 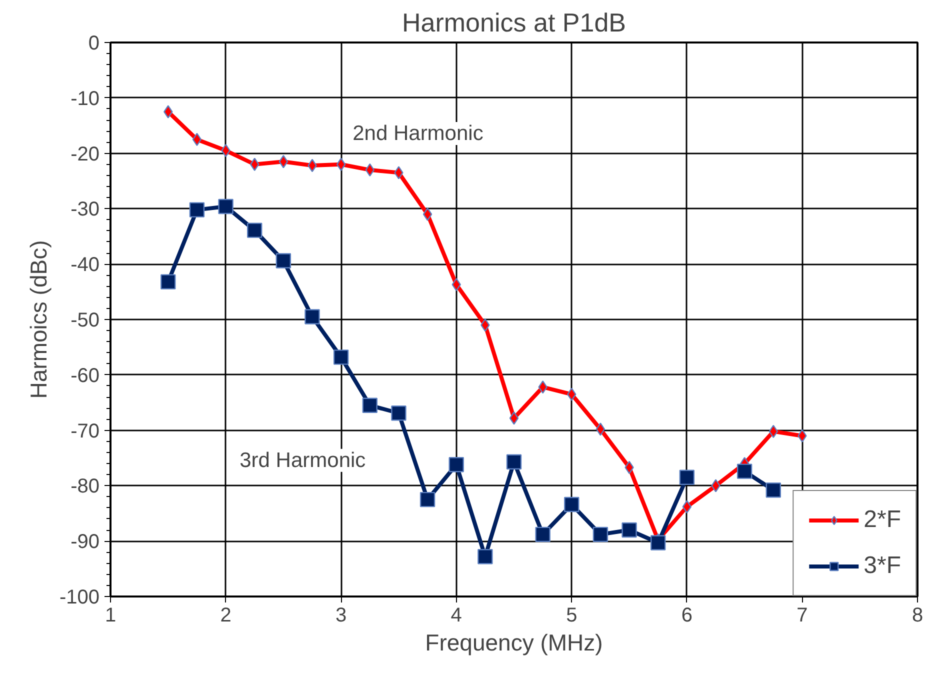 What do you see at coordinates (85, 431) in the screenshot?
I see `y-tick-label: -70` at bounding box center [85, 431].